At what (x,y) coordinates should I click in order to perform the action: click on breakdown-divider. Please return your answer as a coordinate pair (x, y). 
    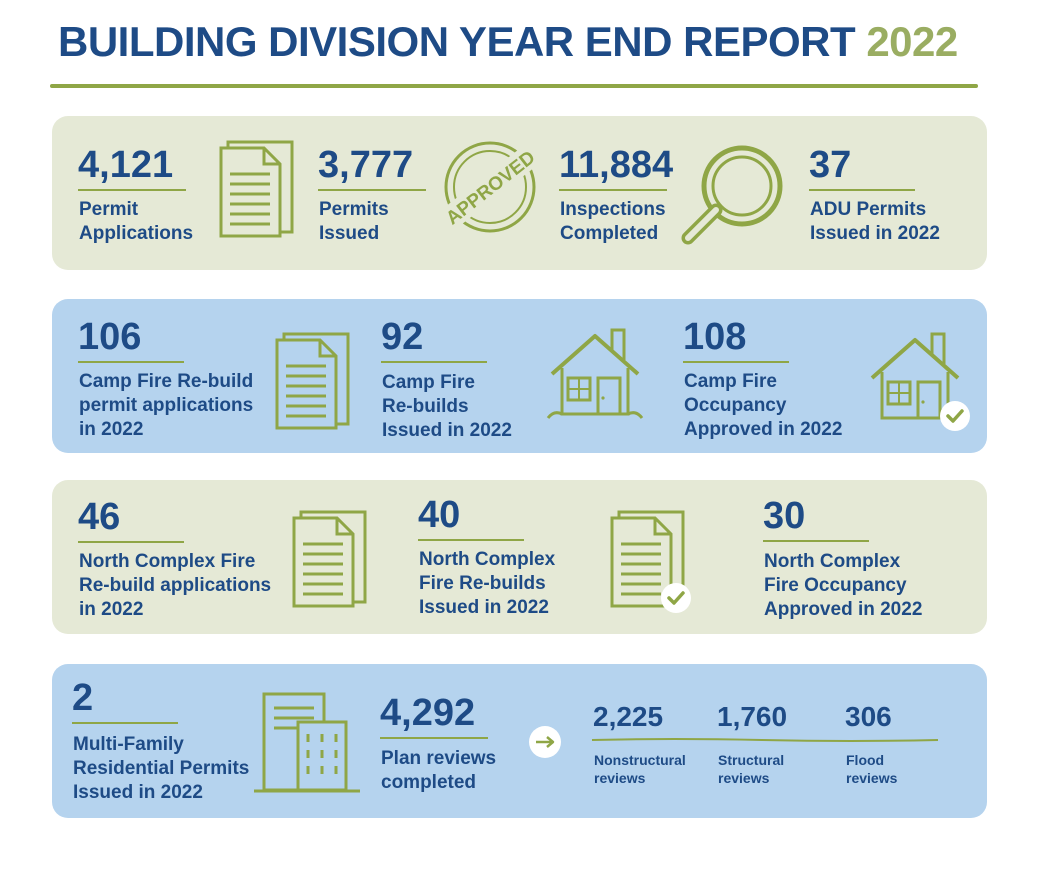
    Looking at the image, I should click on (765, 740).